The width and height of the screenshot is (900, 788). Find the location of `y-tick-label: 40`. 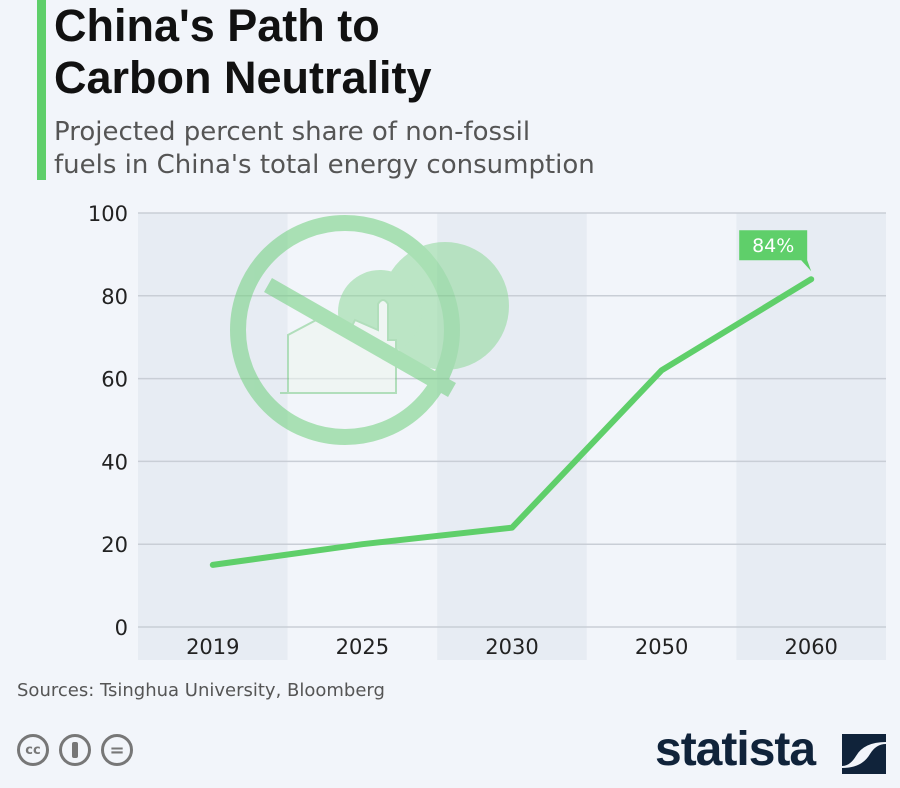

y-tick-label: 40 is located at coordinates (114, 462).